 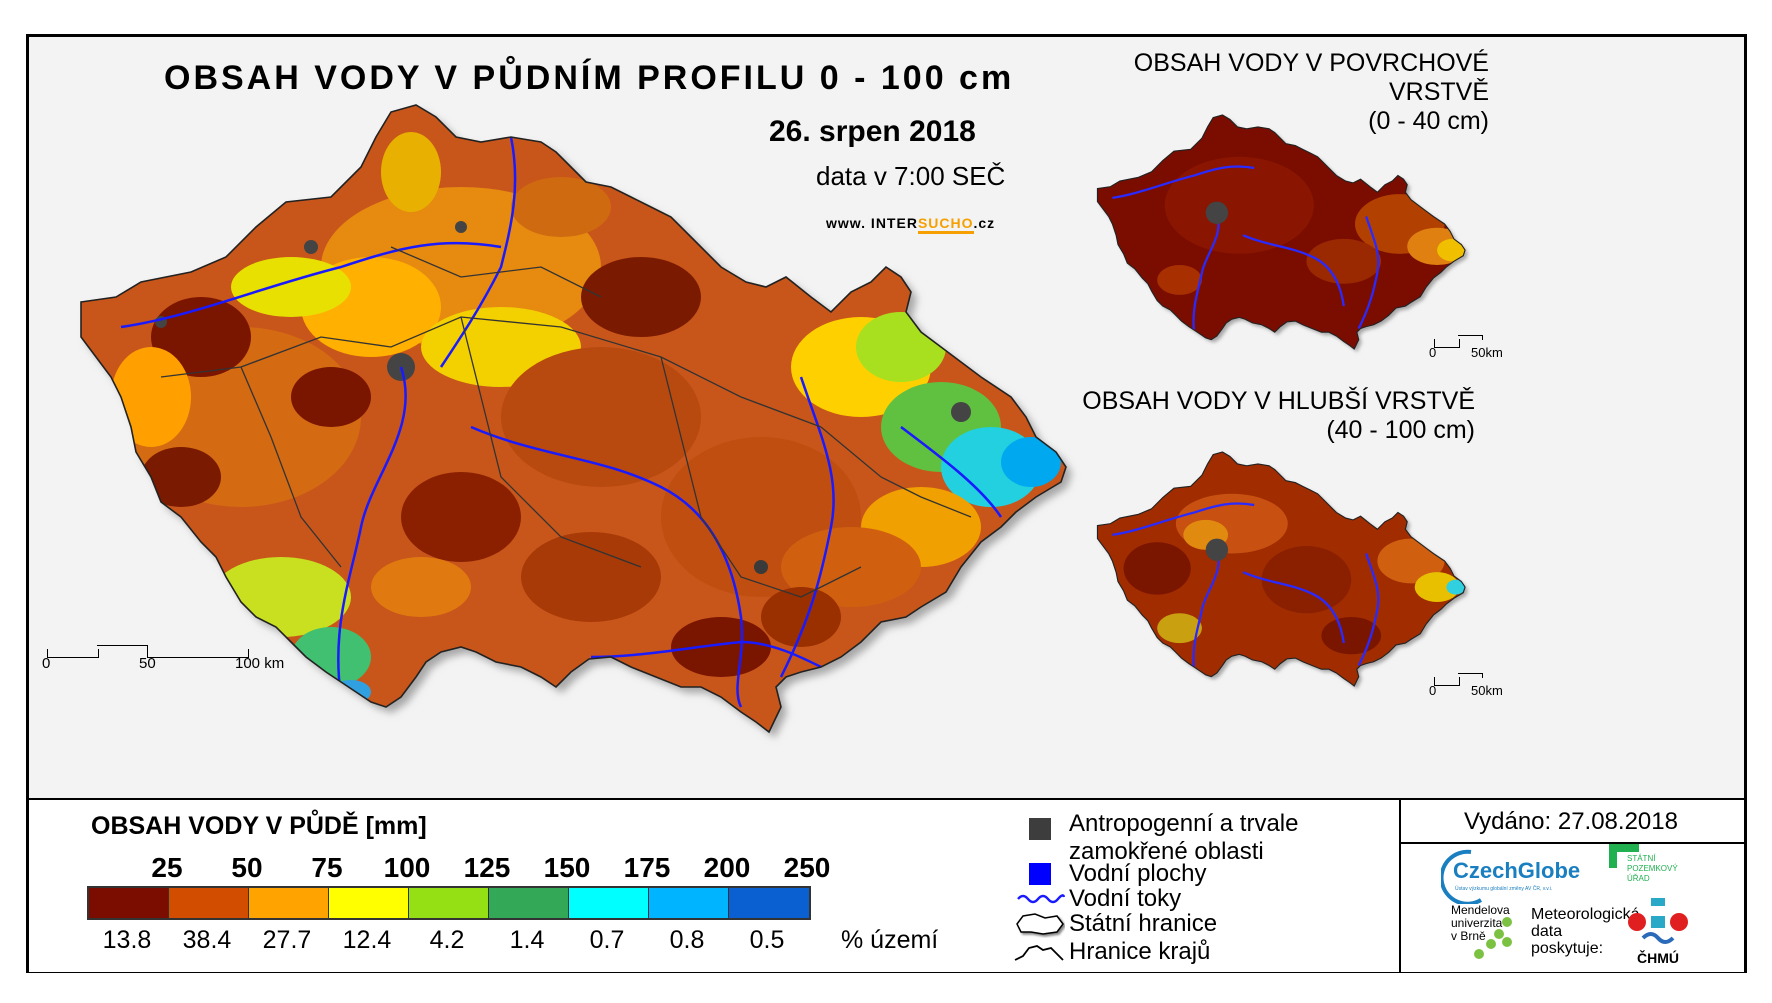 I want to click on water-swatch-icon, so click(x=1040, y=874).